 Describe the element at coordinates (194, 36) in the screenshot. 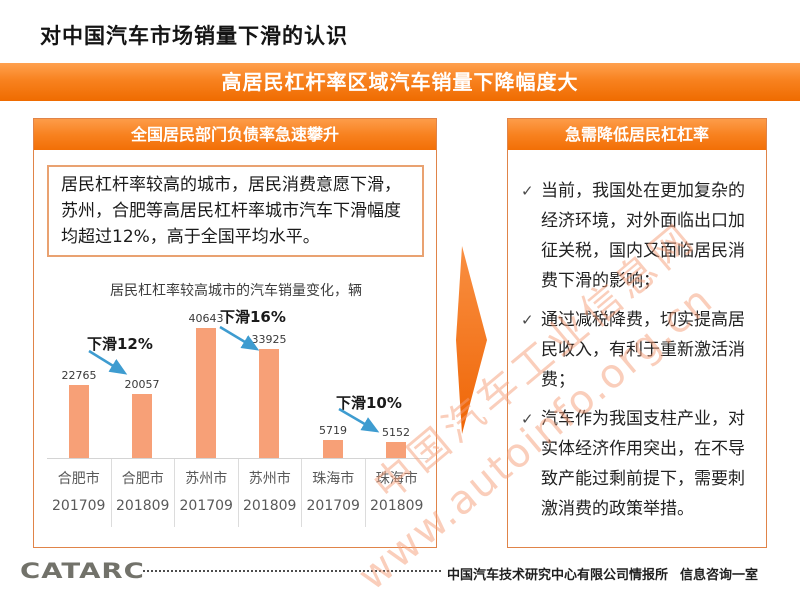

I see `page-title: 对中国汽车市场销量下滑的认识` at that location.